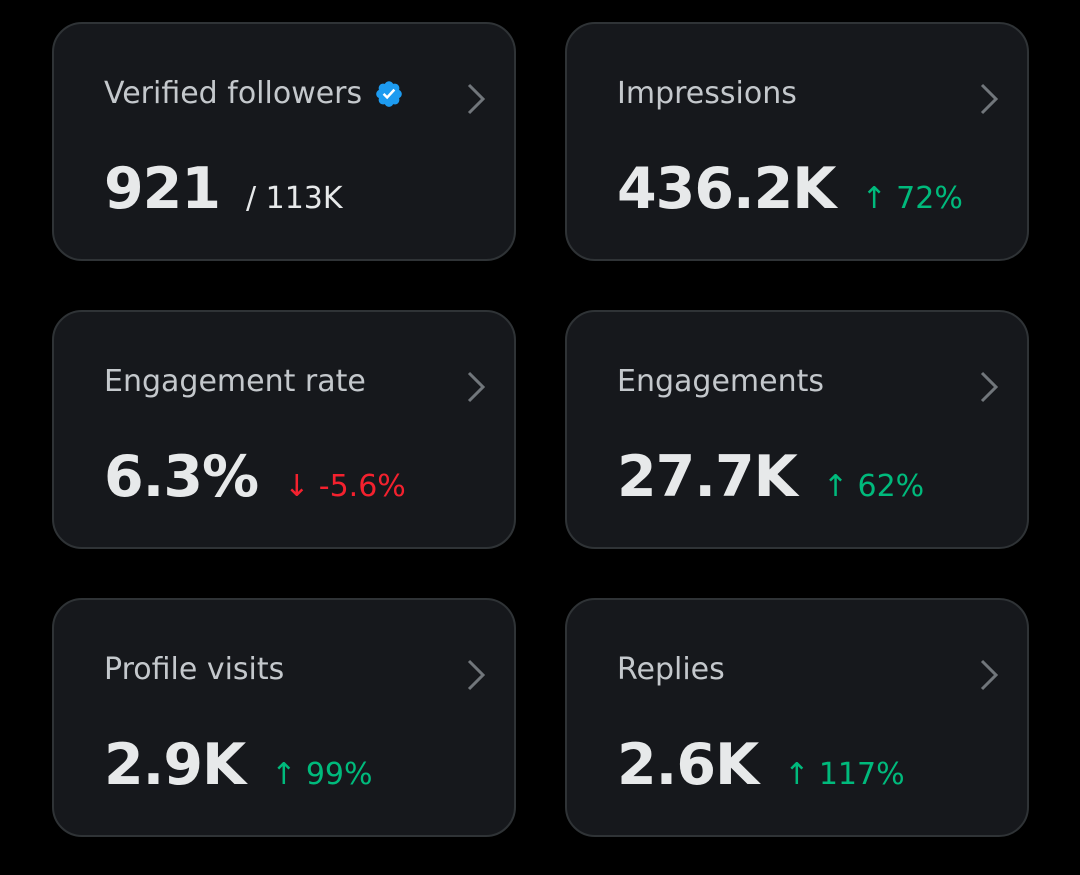 The width and height of the screenshot is (1080, 875). What do you see at coordinates (284, 717) in the screenshot?
I see `stat-card: Profile visits 2.9K ↑ 99%` at bounding box center [284, 717].